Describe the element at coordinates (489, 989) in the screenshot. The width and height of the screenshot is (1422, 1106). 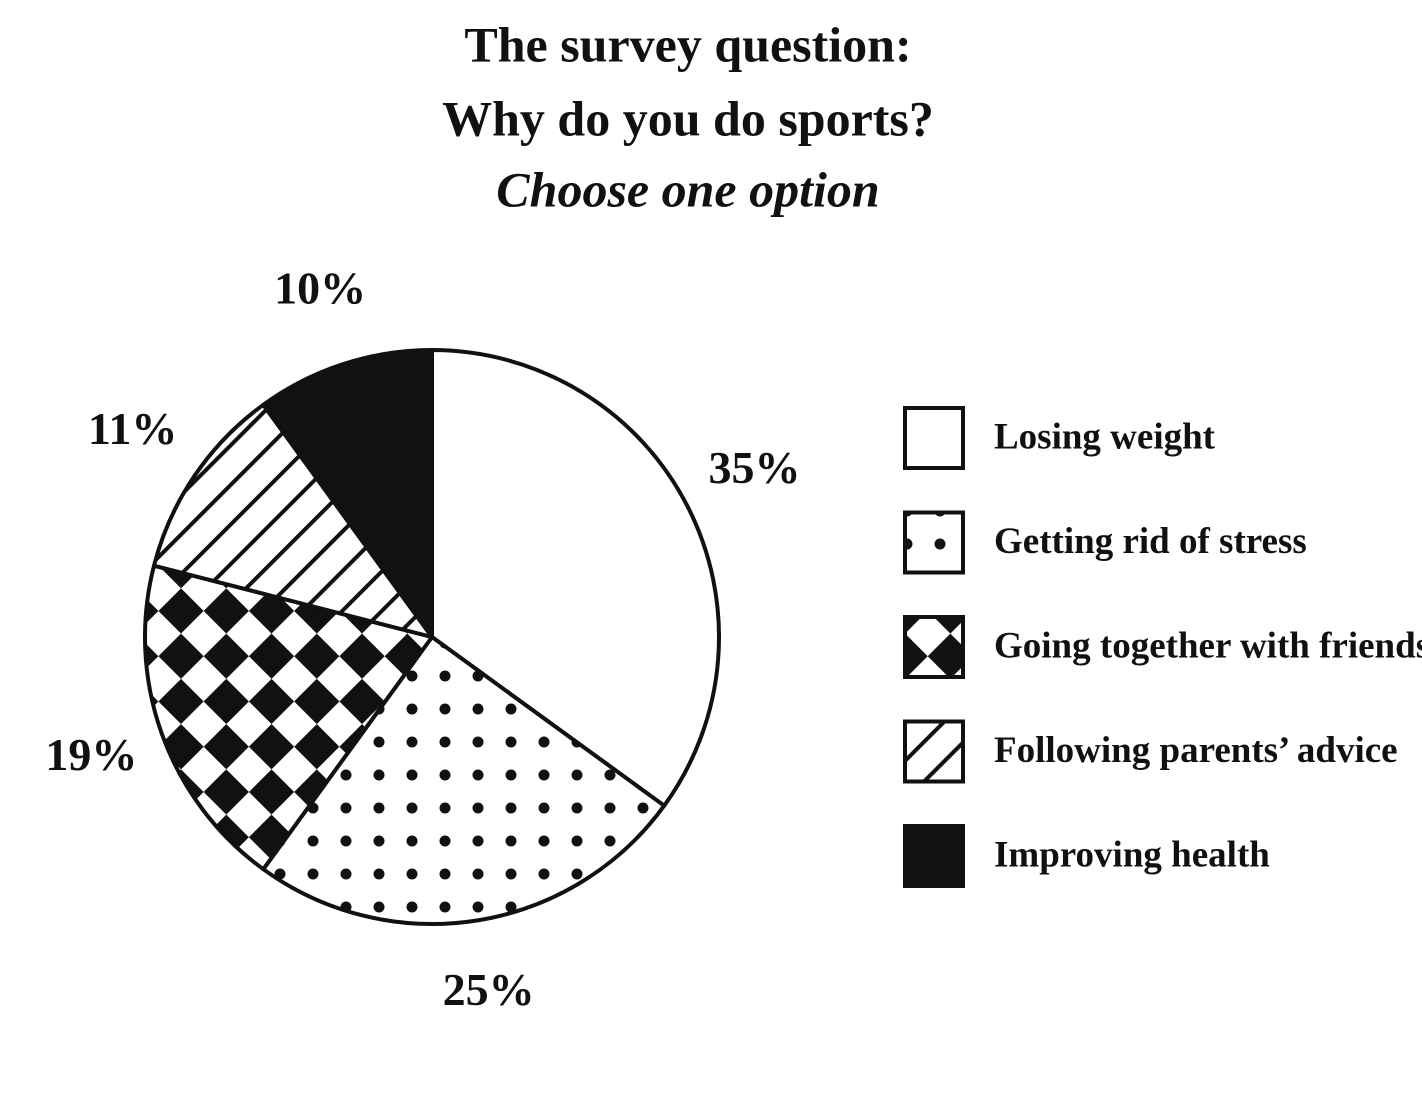
I see `slice-label: 25%` at that location.